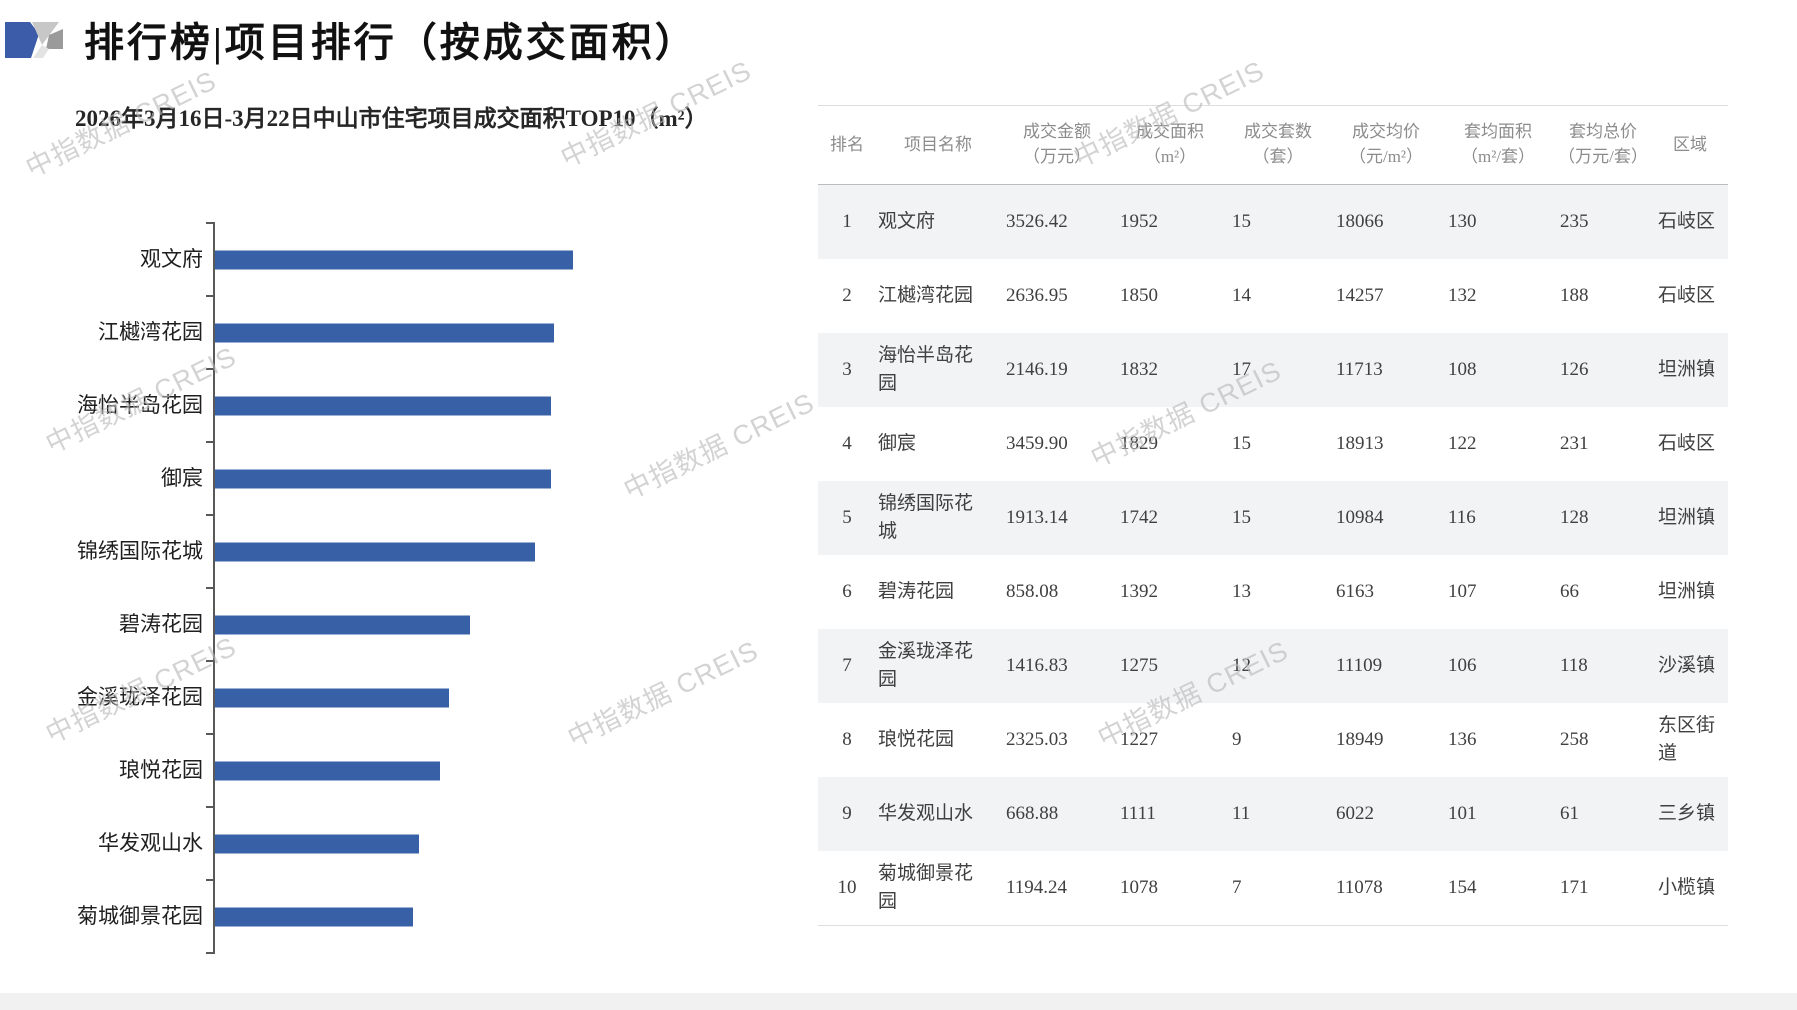  Describe the element at coordinates (140, 551) in the screenshot. I see `bar-label: 锦绣国际花城` at that location.